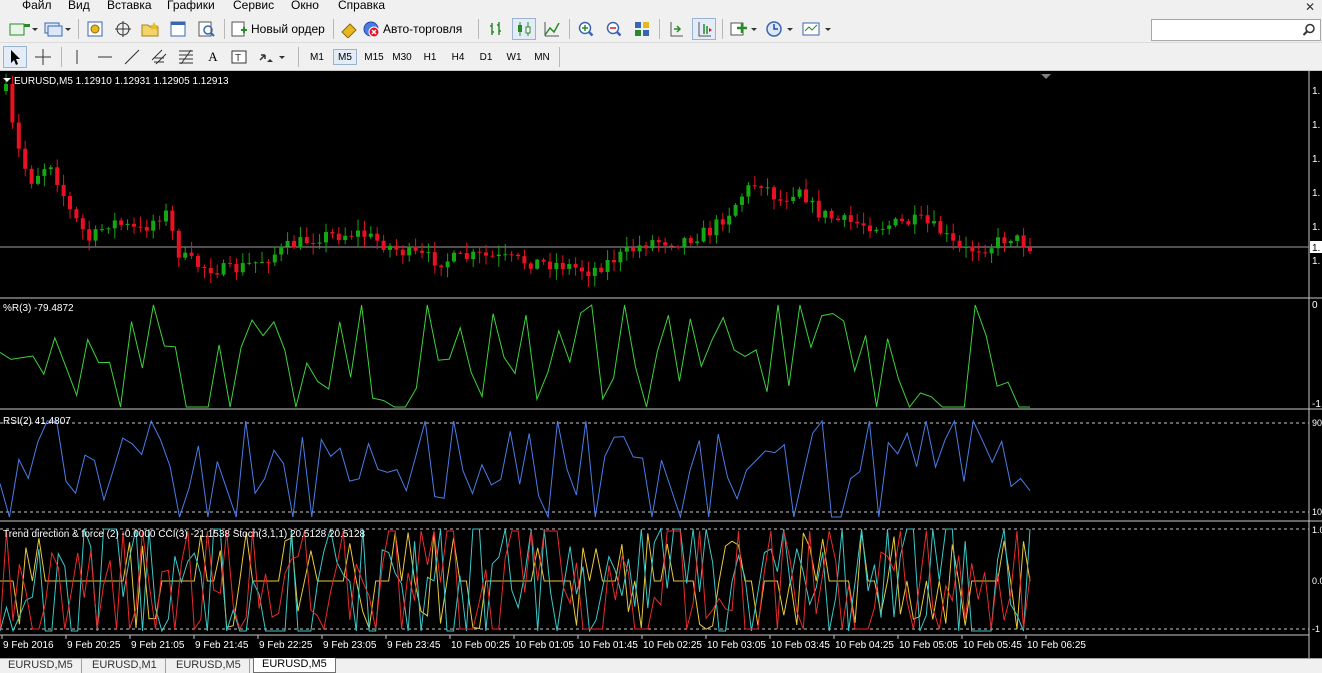 The image size is (1322, 673). I want to click on trendline-button, so click(132, 57).